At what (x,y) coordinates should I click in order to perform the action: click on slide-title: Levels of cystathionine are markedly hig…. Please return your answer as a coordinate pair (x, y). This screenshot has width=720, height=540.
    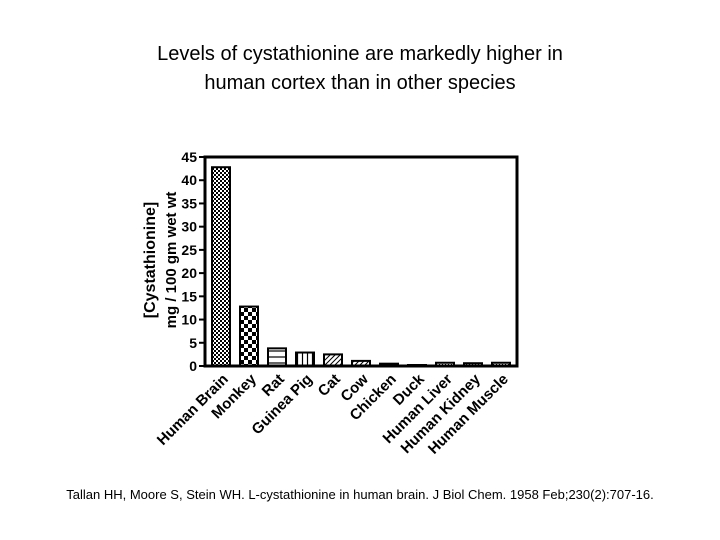
    Looking at the image, I should click on (360, 69).